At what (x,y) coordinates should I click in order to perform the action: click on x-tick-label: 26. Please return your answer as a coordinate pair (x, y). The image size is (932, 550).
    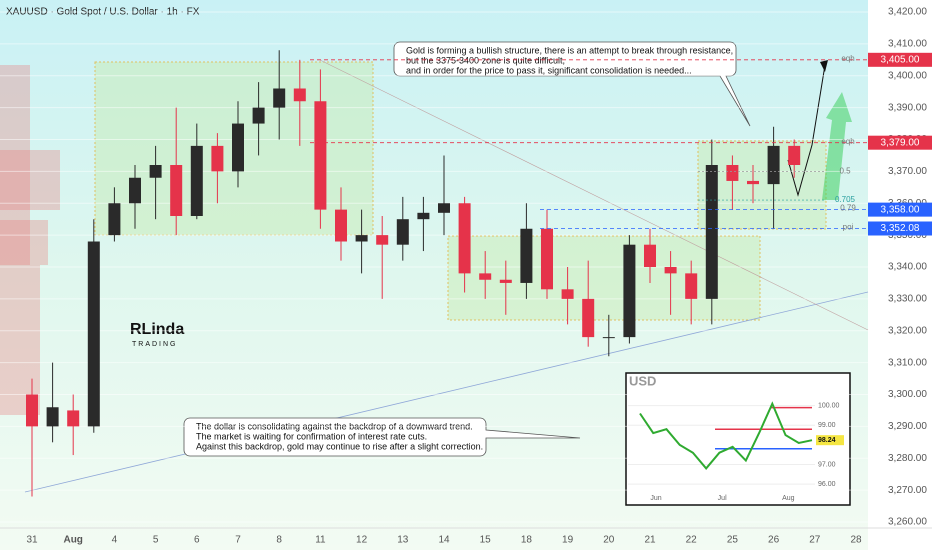
    Looking at the image, I should click on (774, 540).